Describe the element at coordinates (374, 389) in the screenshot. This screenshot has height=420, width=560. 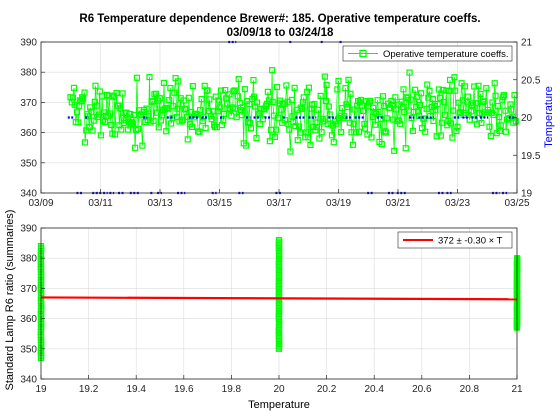
I see `bottom-x-tick-label: 20.4` at that location.